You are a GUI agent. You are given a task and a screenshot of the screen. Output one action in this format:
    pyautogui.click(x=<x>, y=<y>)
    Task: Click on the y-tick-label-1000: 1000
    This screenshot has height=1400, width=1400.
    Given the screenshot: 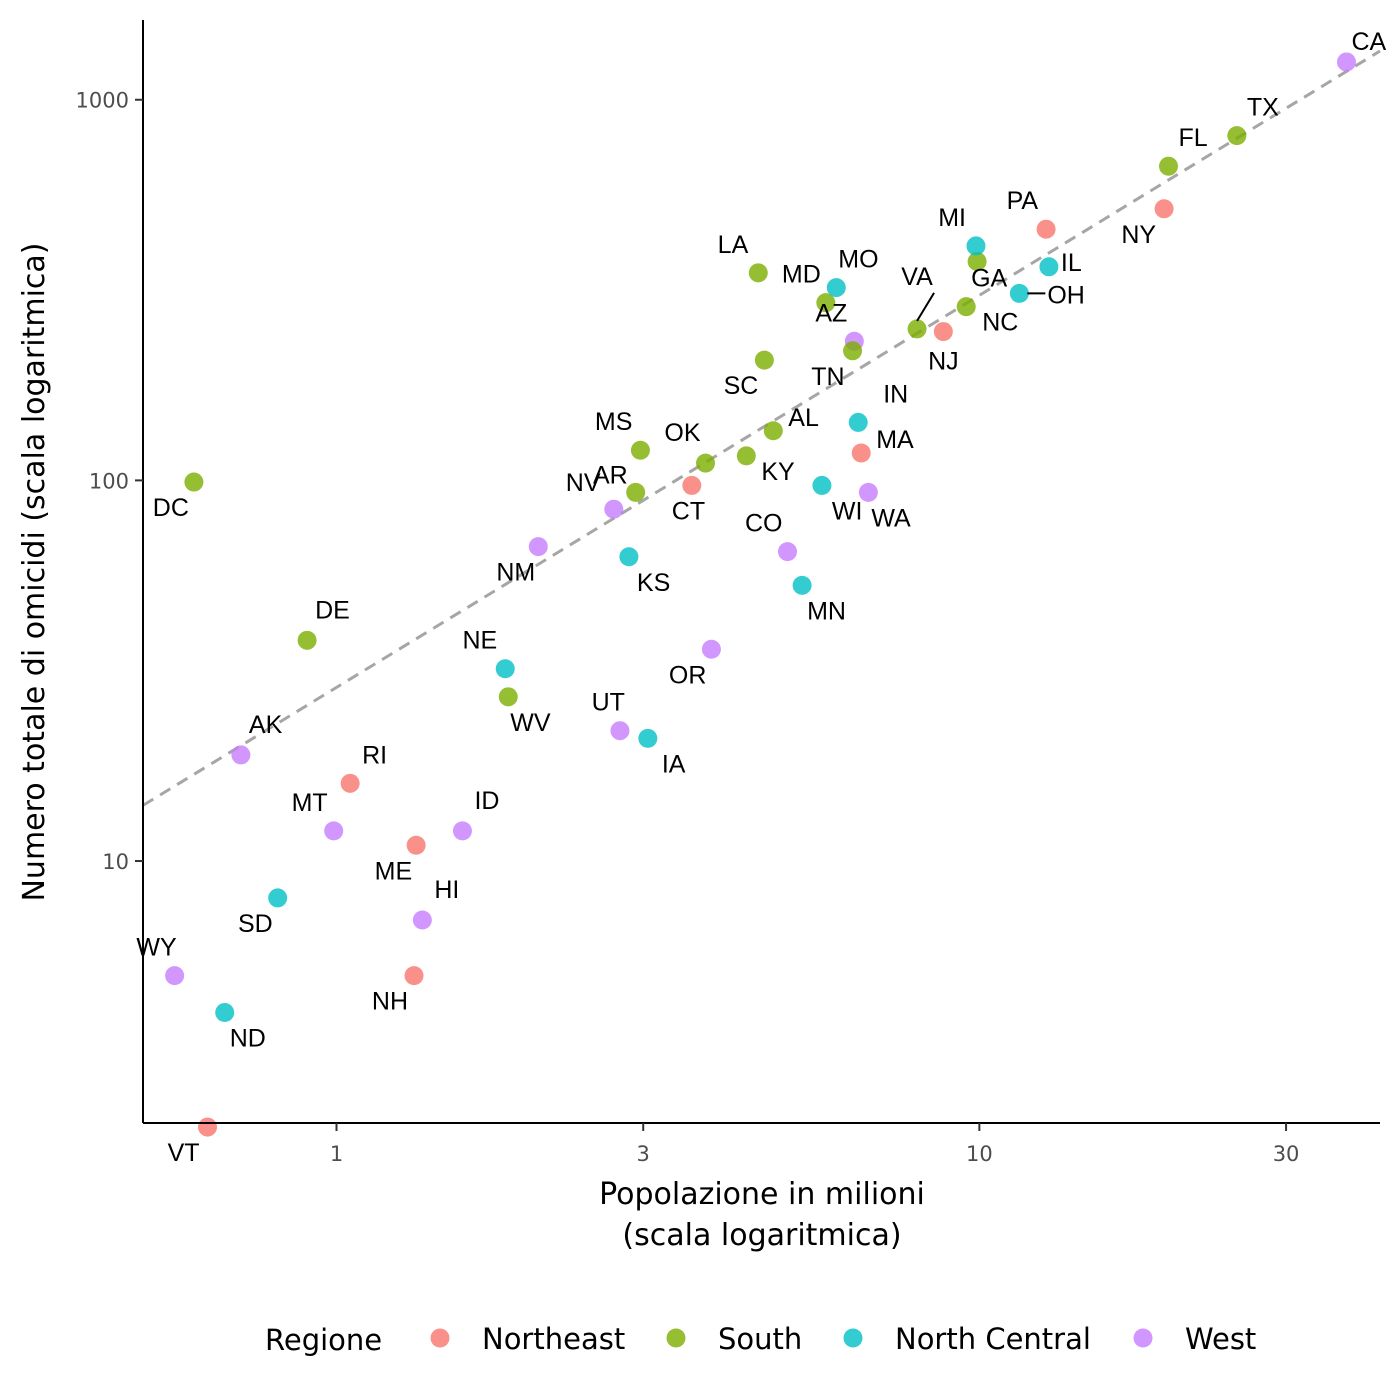 What is the action you would take?
    pyautogui.click(x=102, y=101)
    